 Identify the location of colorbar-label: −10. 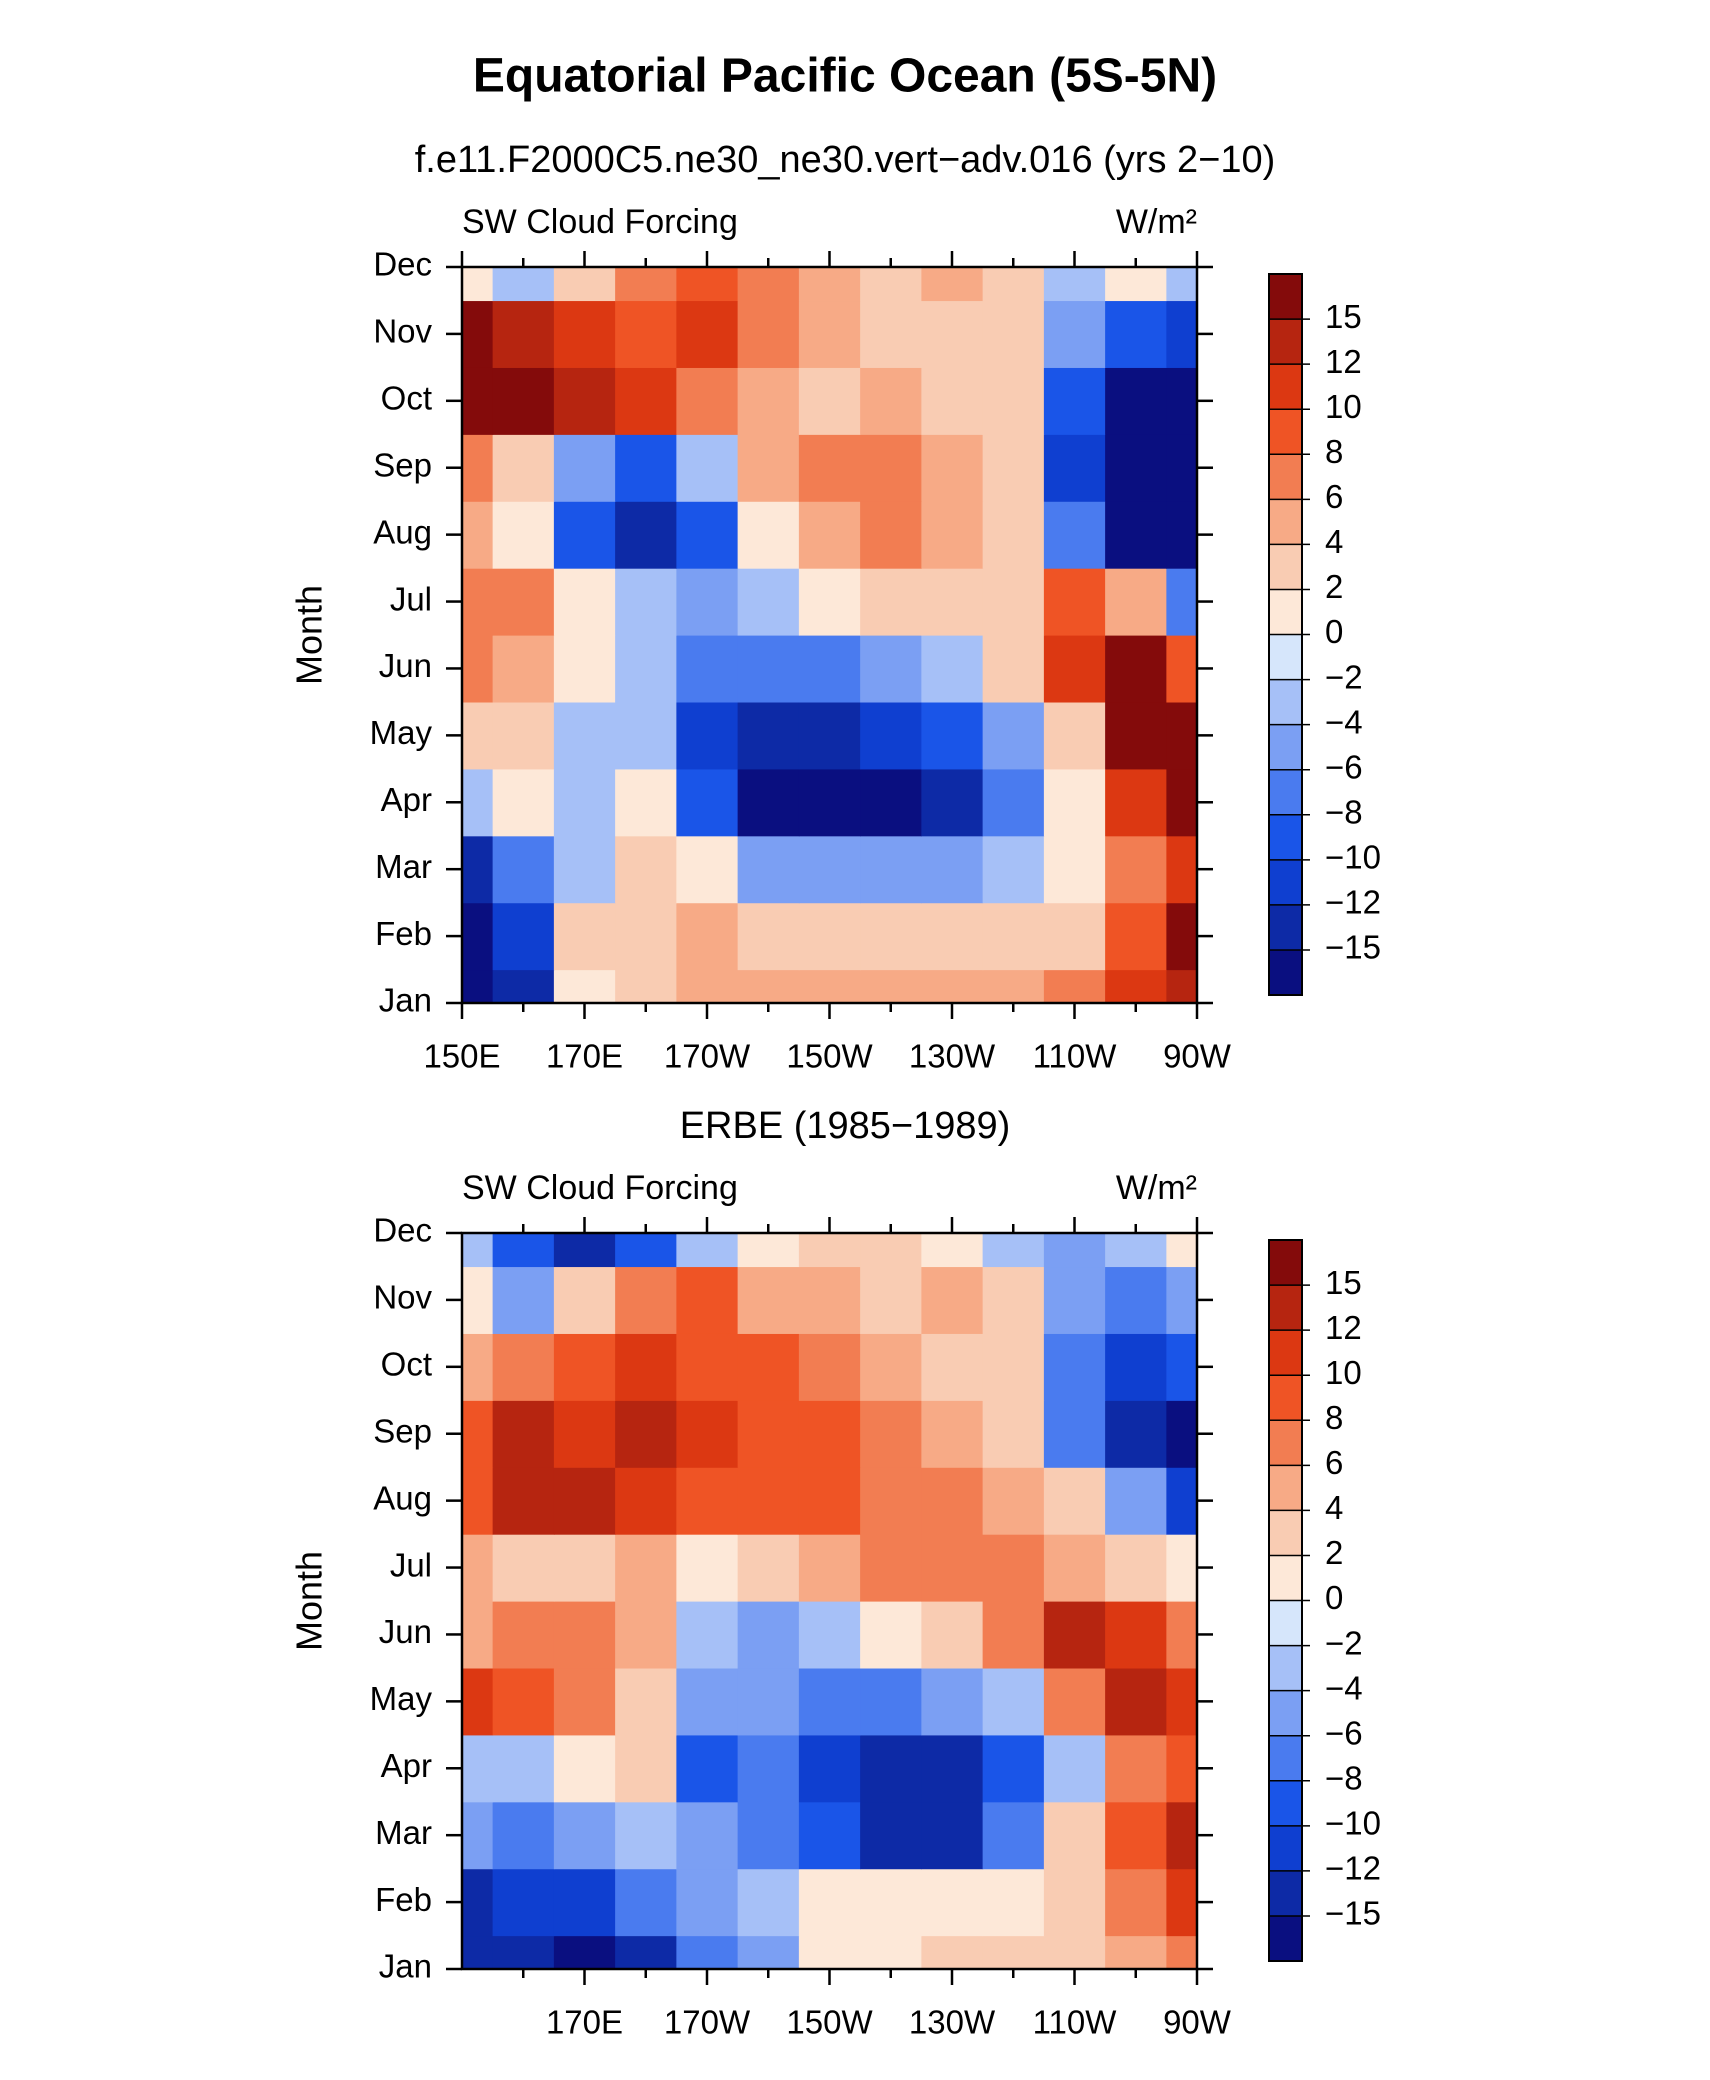
(1353, 1823).